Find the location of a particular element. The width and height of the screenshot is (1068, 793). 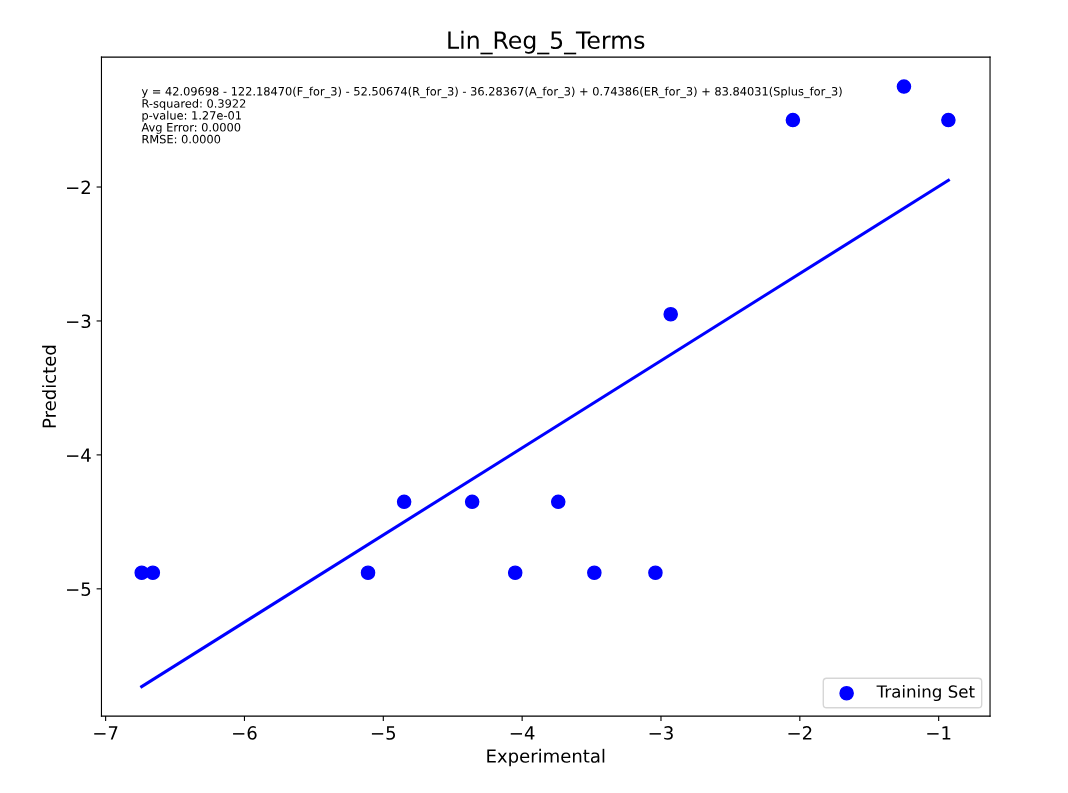

annotation: Avg Error: 0.0000 is located at coordinates (191, 128).